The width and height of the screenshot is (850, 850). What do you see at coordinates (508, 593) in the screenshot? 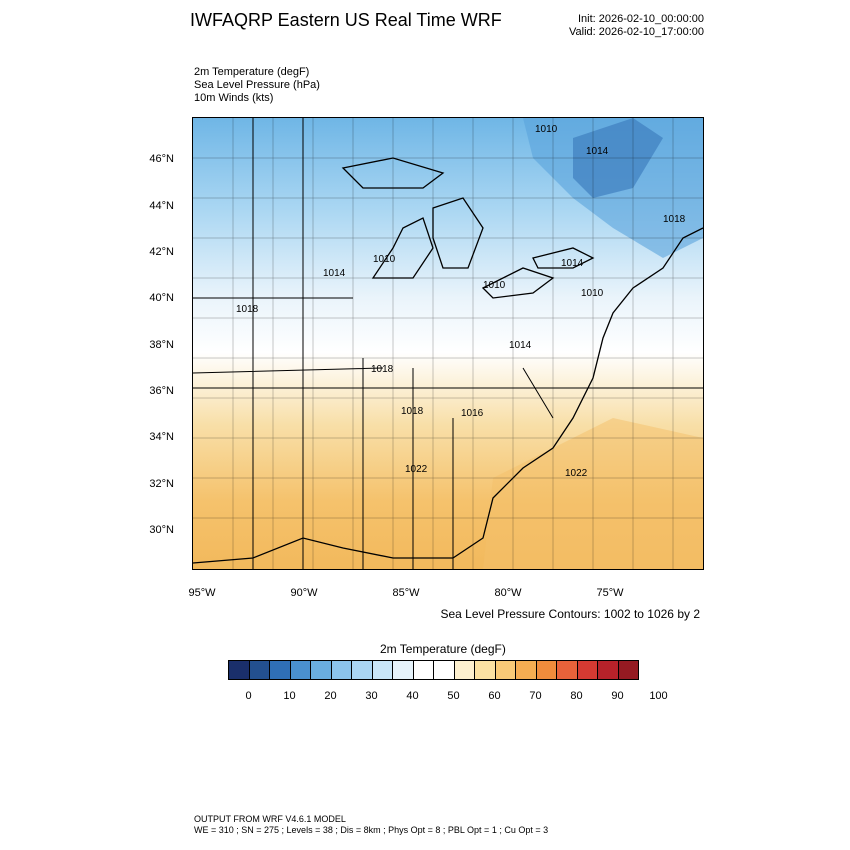
I see `lon-label: 80°W` at bounding box center [508, 593].